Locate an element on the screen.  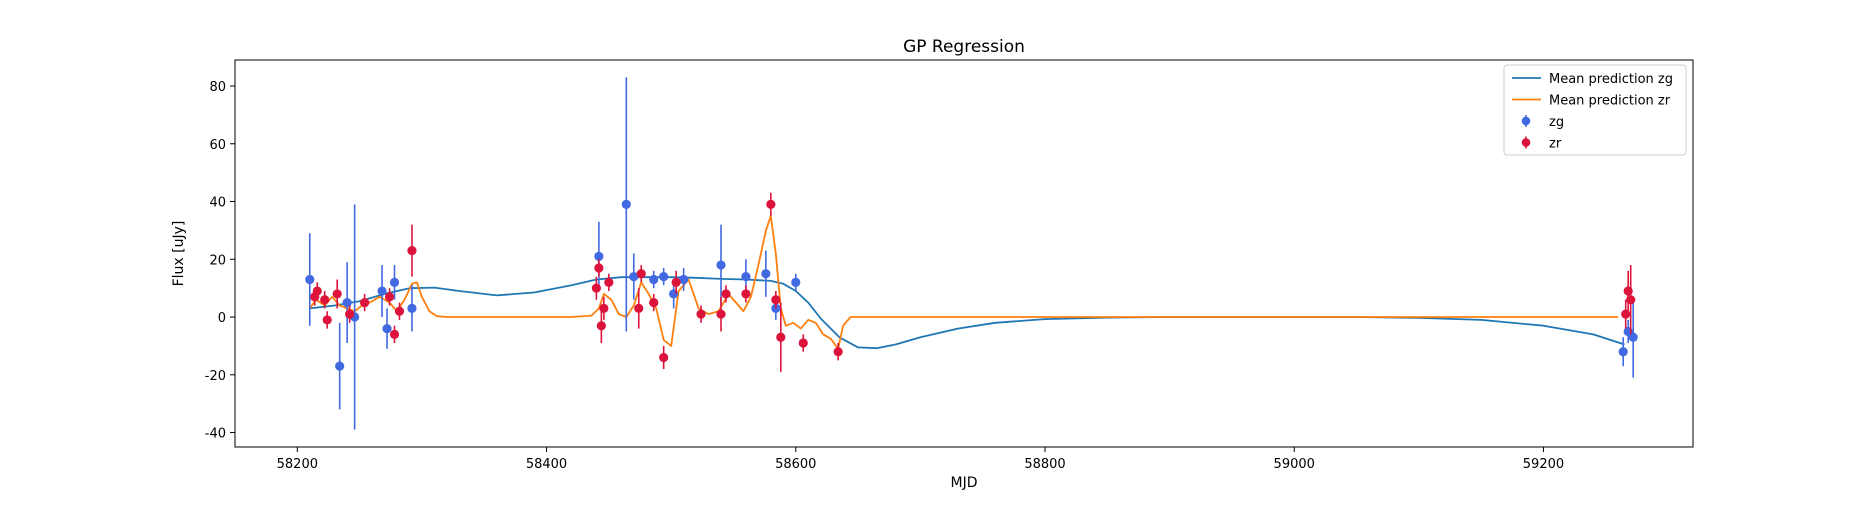
x-tick-label: 59000 is located at coordinates (1294, 464).